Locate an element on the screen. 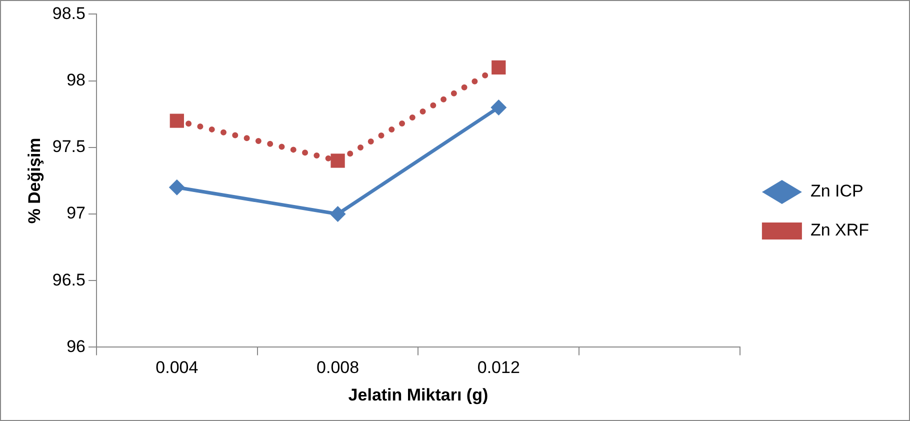 This screenshot has height=421, width=910. y-tick-label: 98.5 is located at coordinates (69, 13).